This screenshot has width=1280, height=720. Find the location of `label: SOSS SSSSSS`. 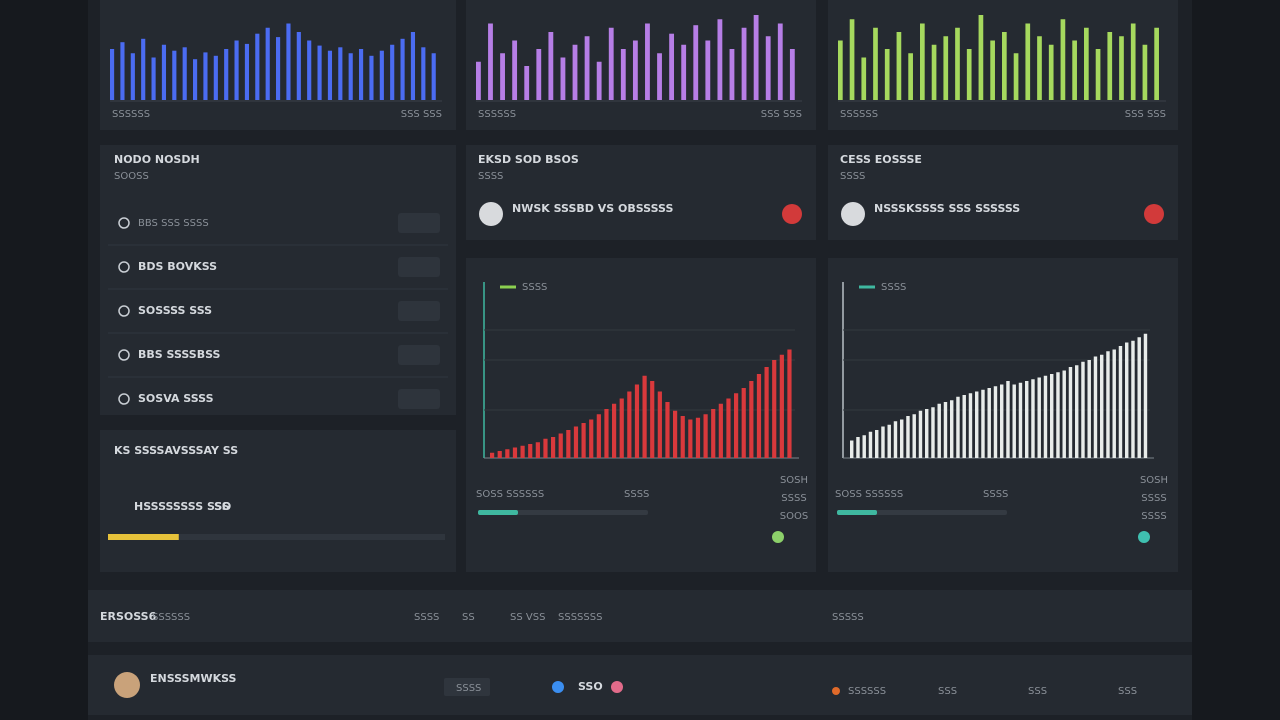

label: SOSS SSSSSS is located at coordinates (510, 494).